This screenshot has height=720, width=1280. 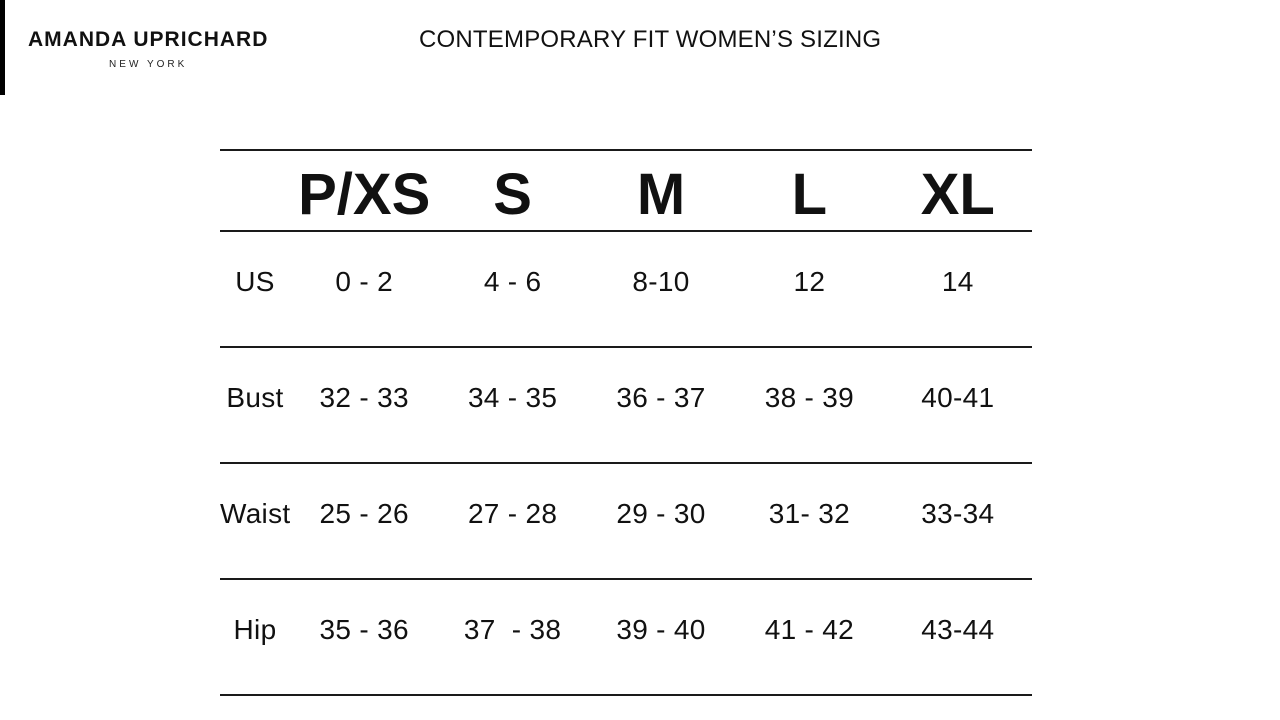 What do you see at coordinates (512, 281) in the screenshot?
I see `size-cell: 4 - 6` at bounding box center [512, 281].